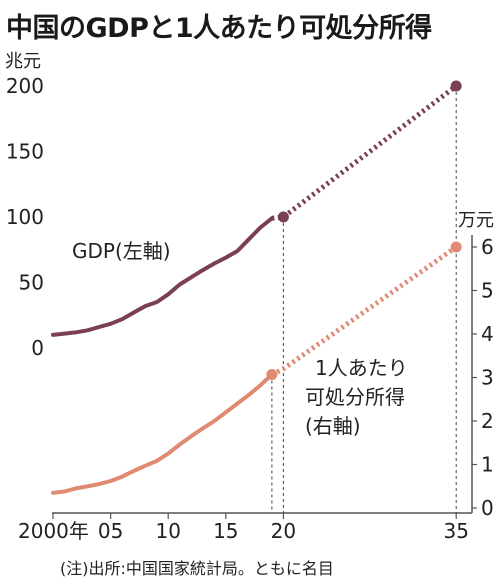 The height and width of the screenshot is (583, 500). I want to click on left-axis-unit: 兆元, so click(23, 61).